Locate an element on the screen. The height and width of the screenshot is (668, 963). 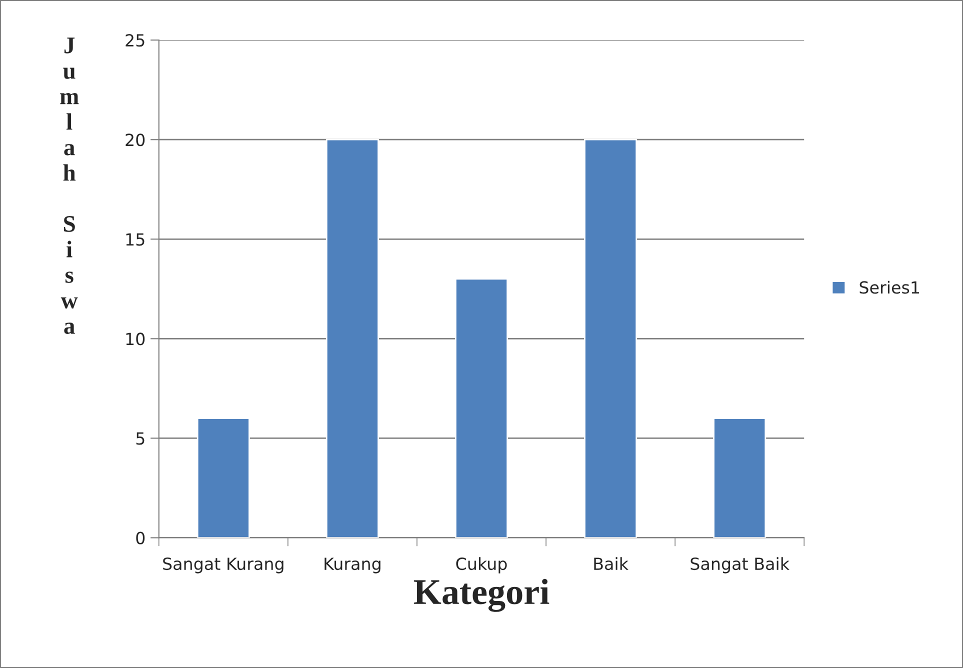
legend-label: Series1 is located at coordinates (889, 287).